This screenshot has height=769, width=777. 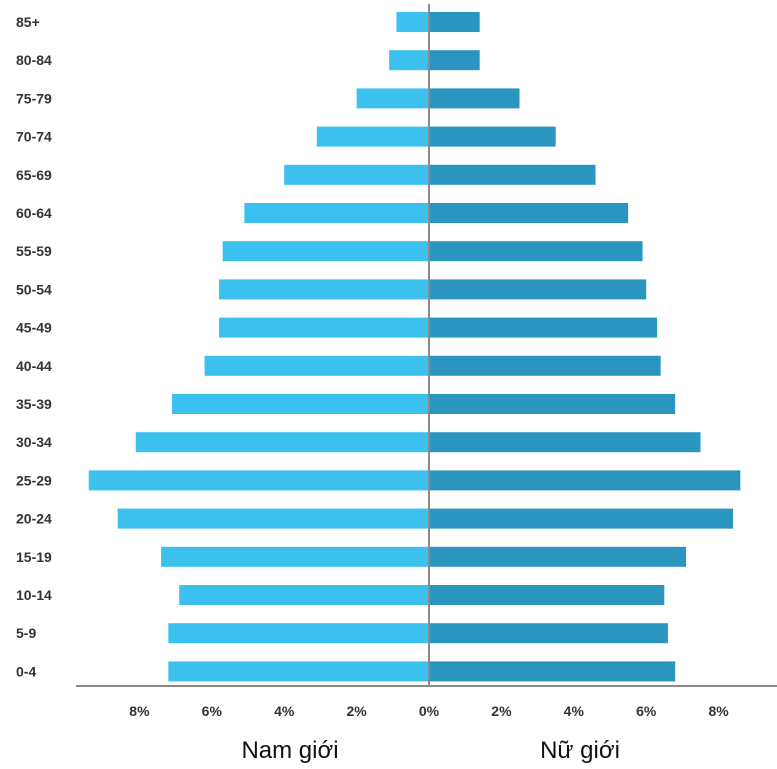 I want to click on age-label-55-59: 55-59, so click(x=34, y=251).